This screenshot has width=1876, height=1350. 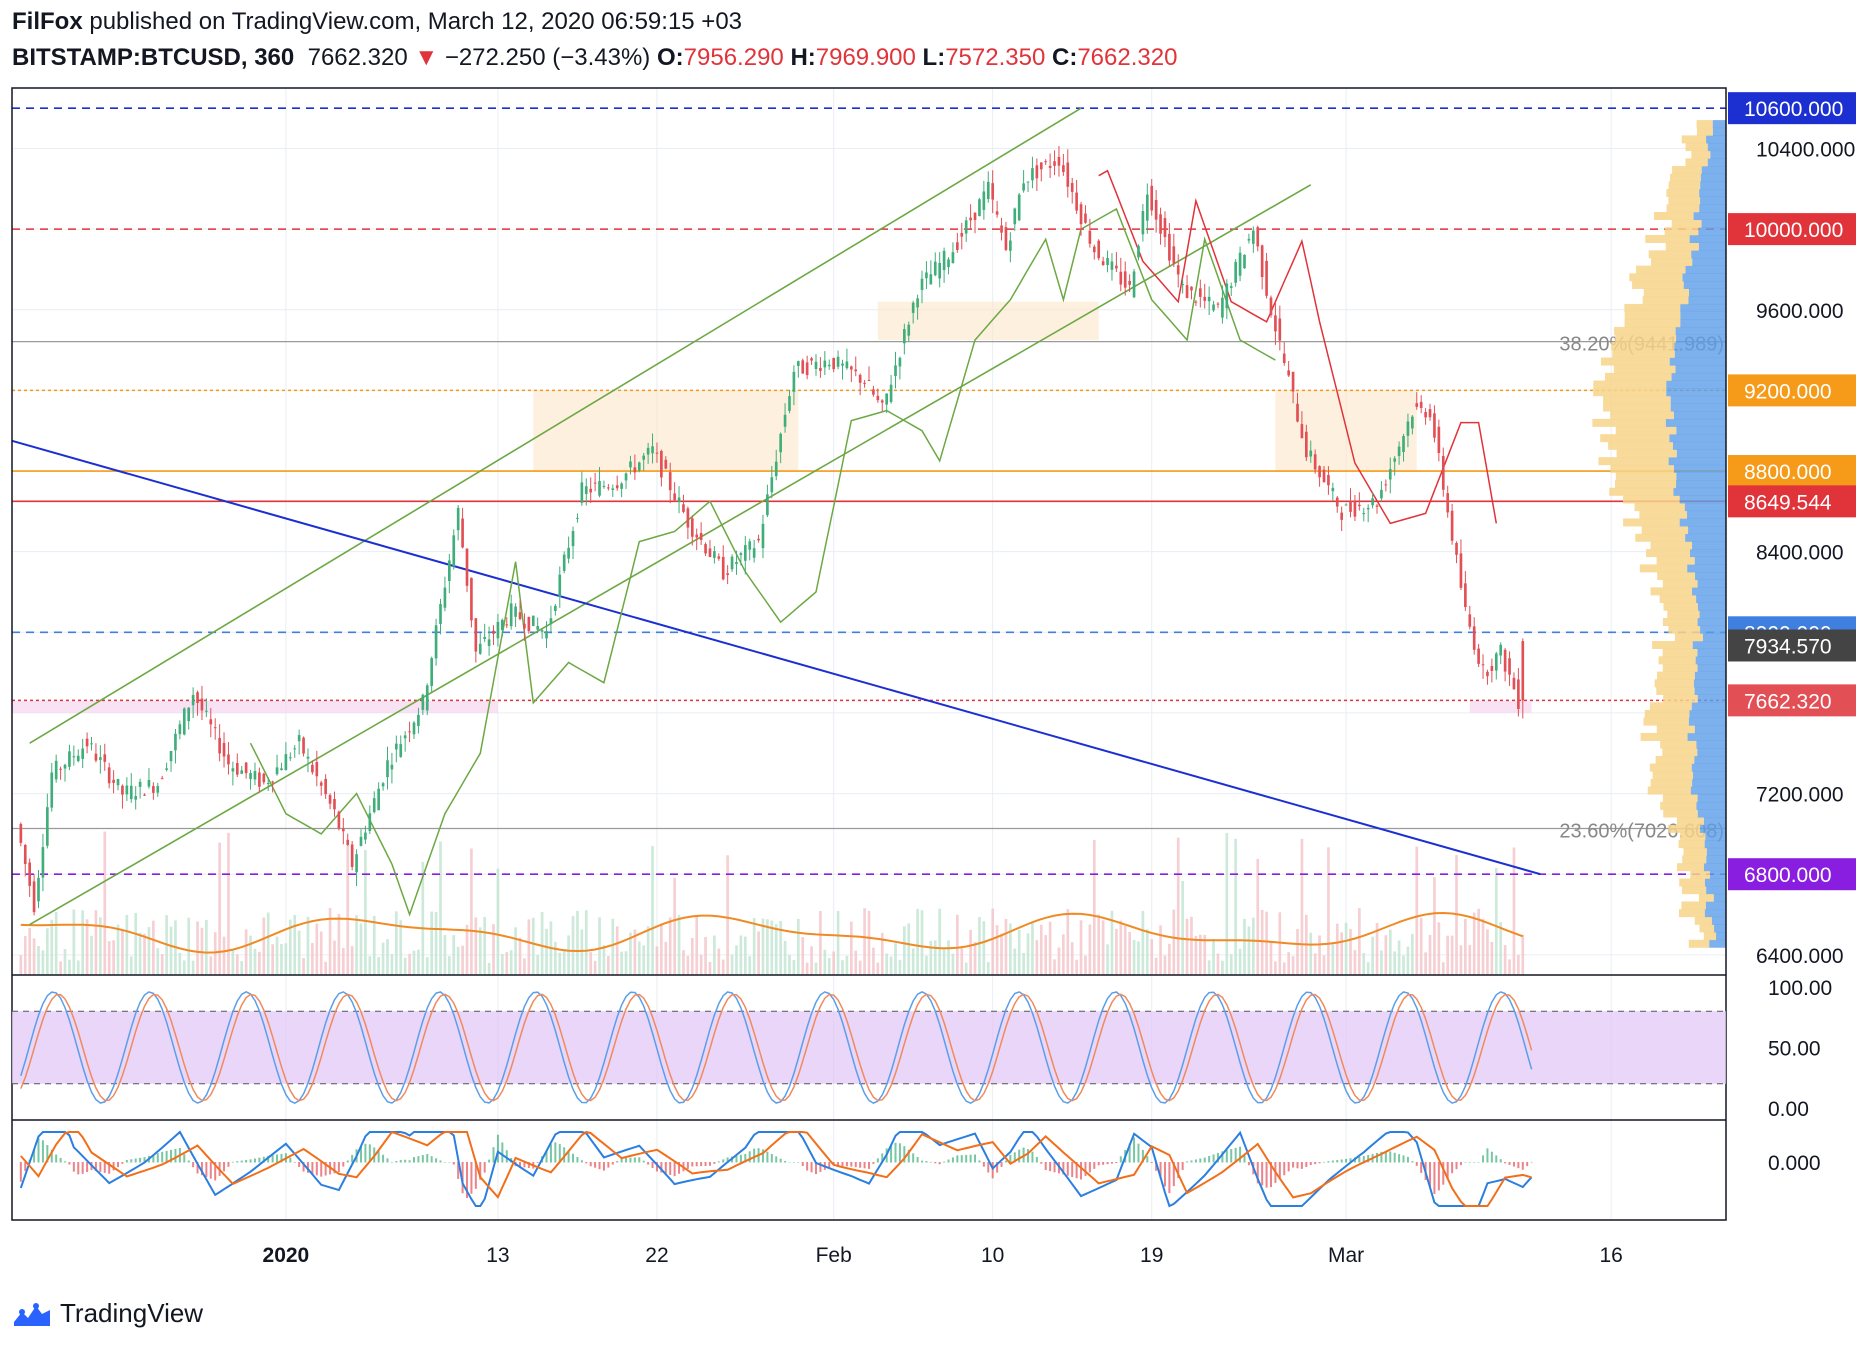 What do you see at coordinates (1346, 1255) in the screenshot?
I see `time-axis-label: Mar` at bounding box center [1346, 1255].